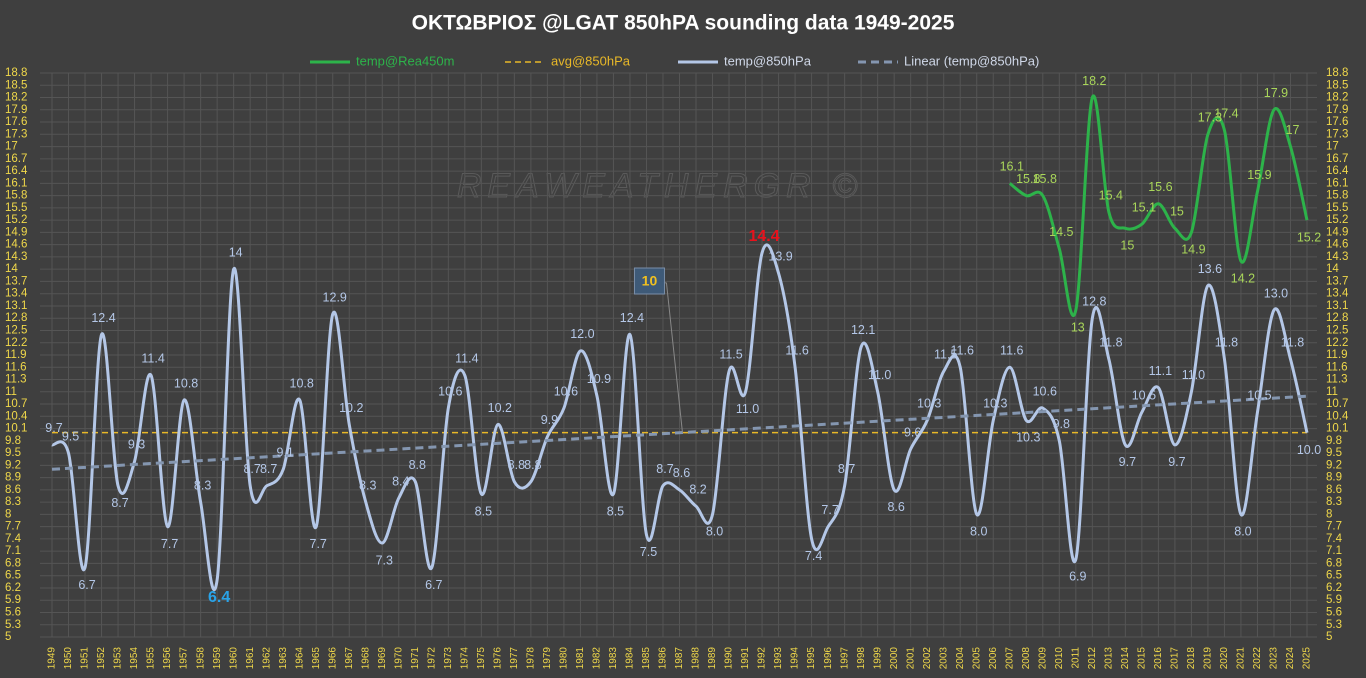  I want to click on y-tick-label: 14.3, so click(16, 257).